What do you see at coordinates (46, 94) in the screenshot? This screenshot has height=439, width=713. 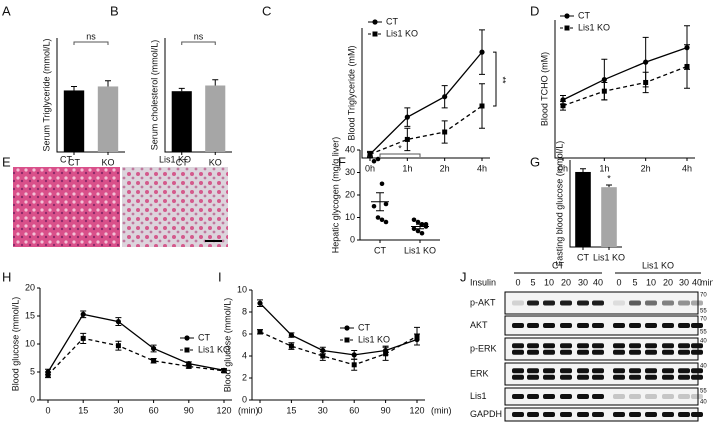 I see `y-axis-label: Serum Triglyceride (mmol/L)` at bounding box center [46, 94].